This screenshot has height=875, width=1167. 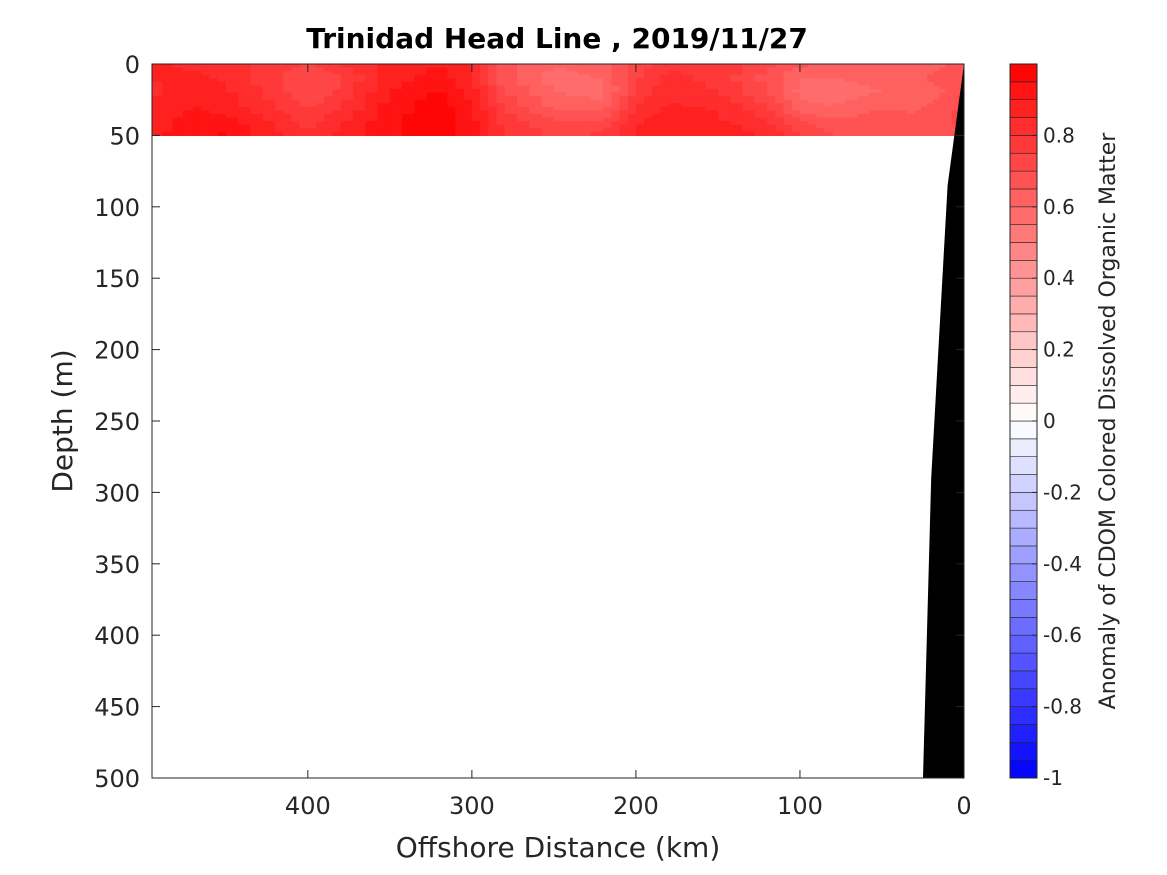 What do you see at coordinates (943, 421) in the screenshot?
I see `bathymetry-layer` at bounding box center [943, 421].